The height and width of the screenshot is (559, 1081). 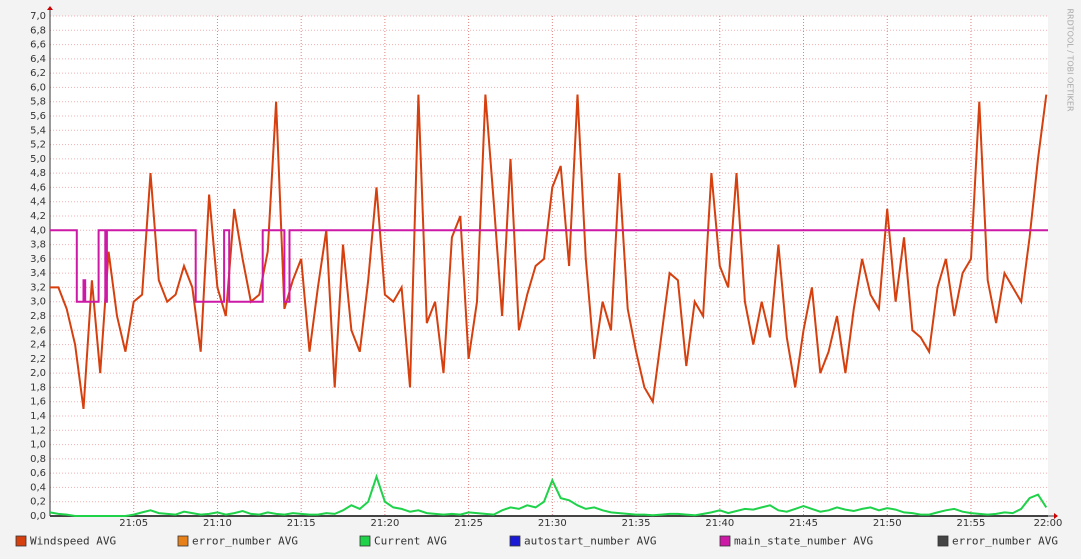 I want to click on y-tick-label: 4,8, so click(x=38, y=173).